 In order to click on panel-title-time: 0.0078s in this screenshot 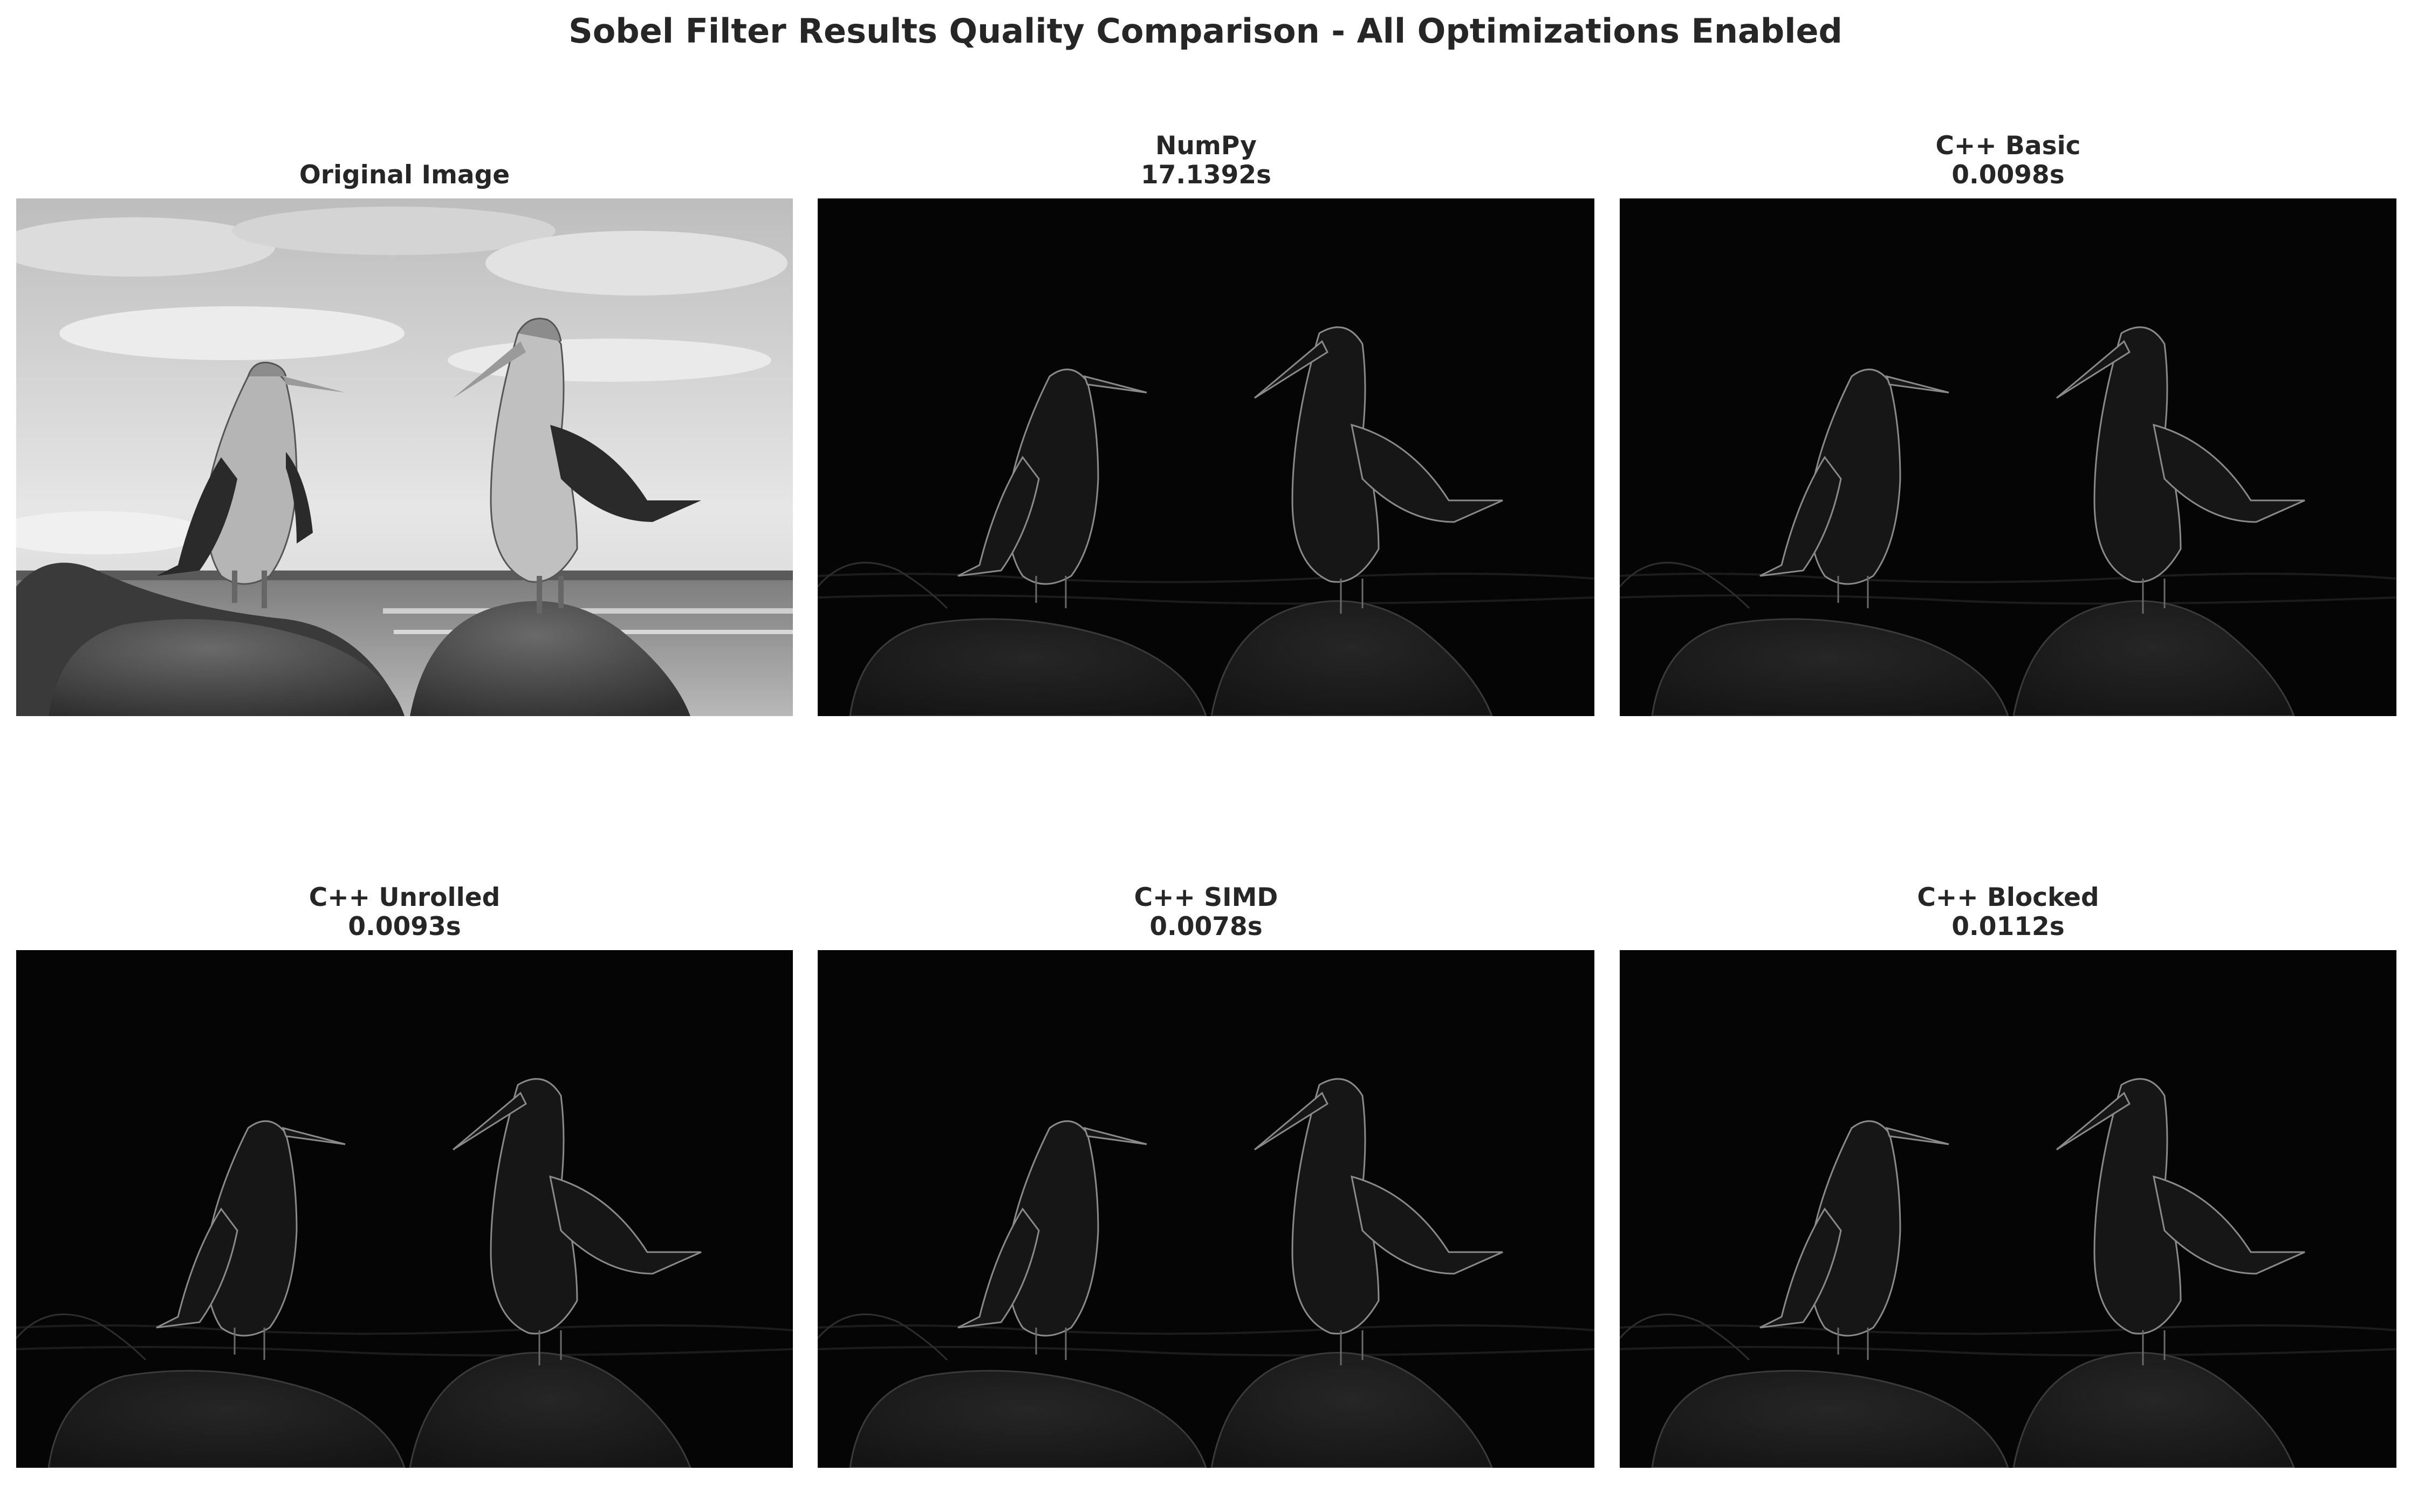, I will do `click(1206, 926)`.